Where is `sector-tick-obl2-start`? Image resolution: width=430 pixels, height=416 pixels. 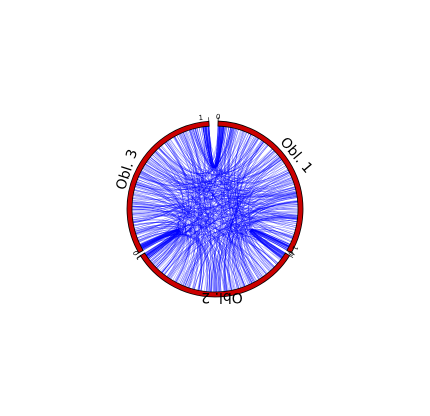
sector-tick-obl2-start is located at coordinates (291, 257).